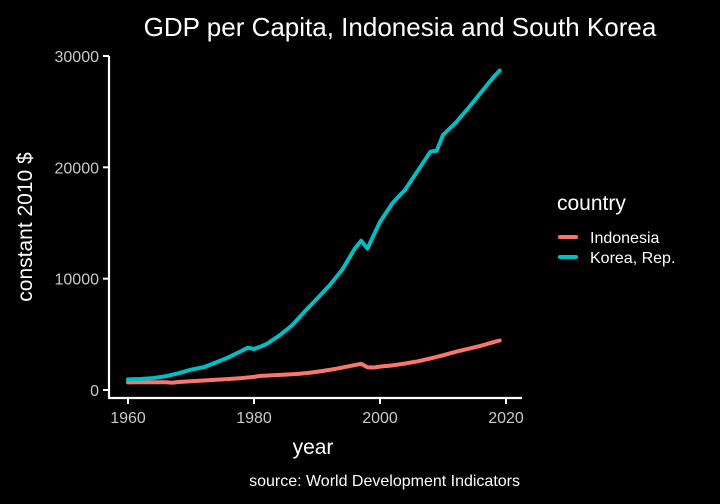  Describe the element at coordinates (254, 418) in the screenshot. I see `x-tick-label: 1980` at that location.